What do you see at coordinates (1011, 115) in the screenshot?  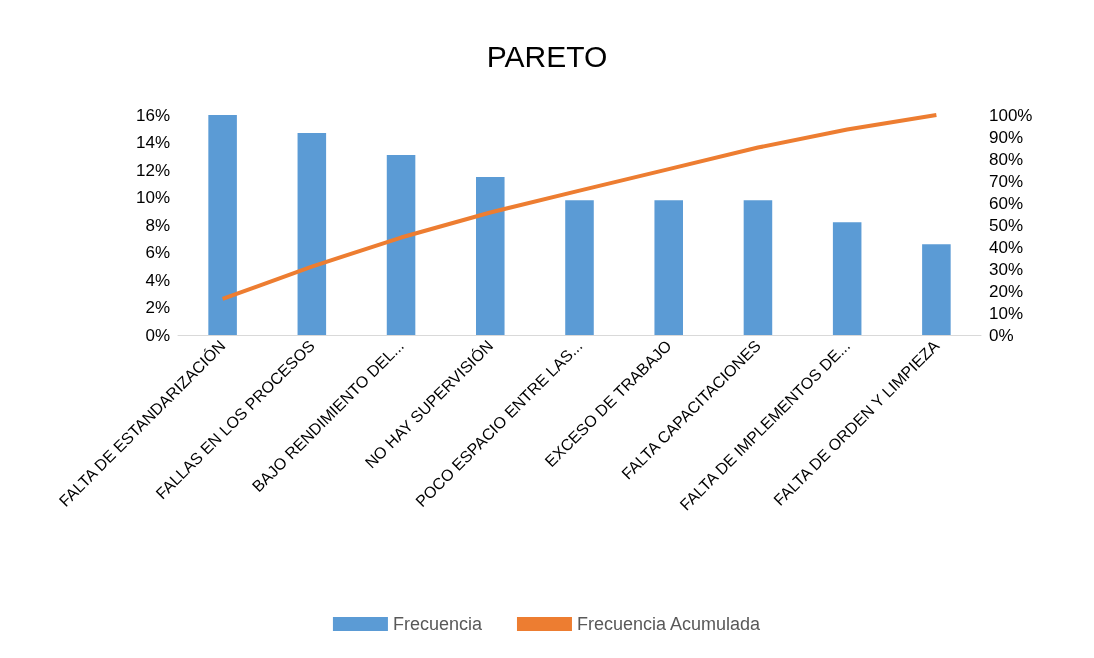 I see `y2-tick-label: 100%` at bounding box center [1011, 115].